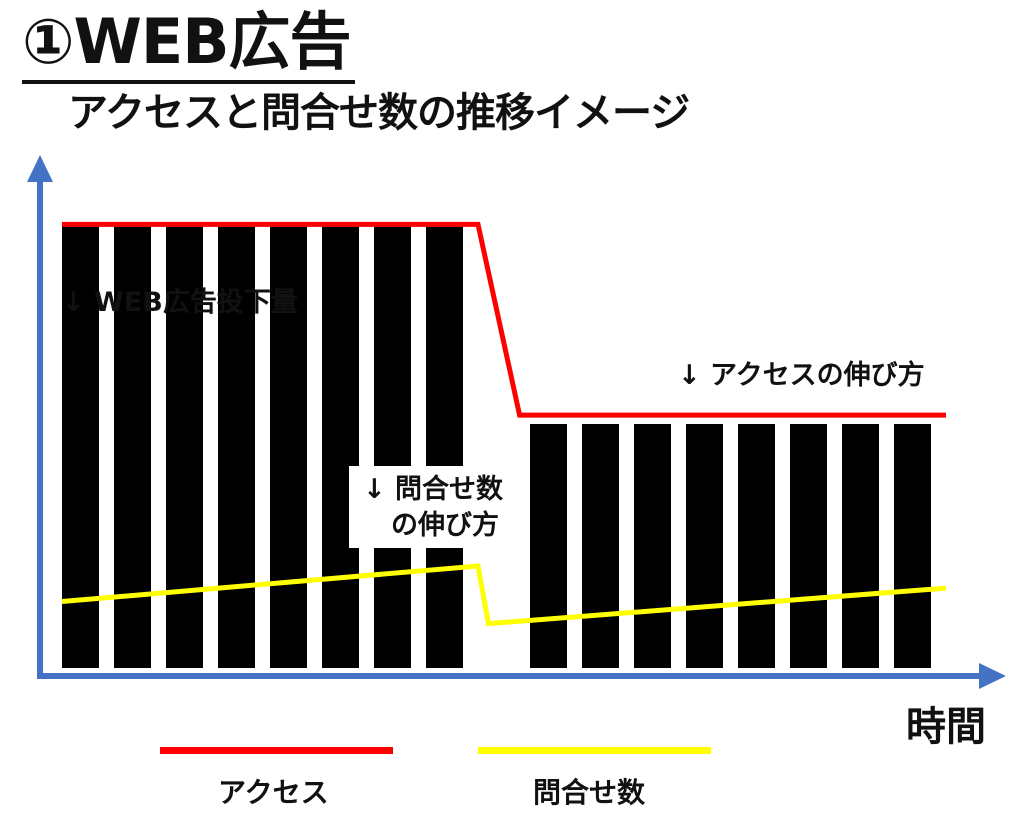 The image size is (1024, 838). What do you see at coordinates (188, 44) in the screenshot?
I see `page-title: ①WEB広告` at bounding box center [188, 44].